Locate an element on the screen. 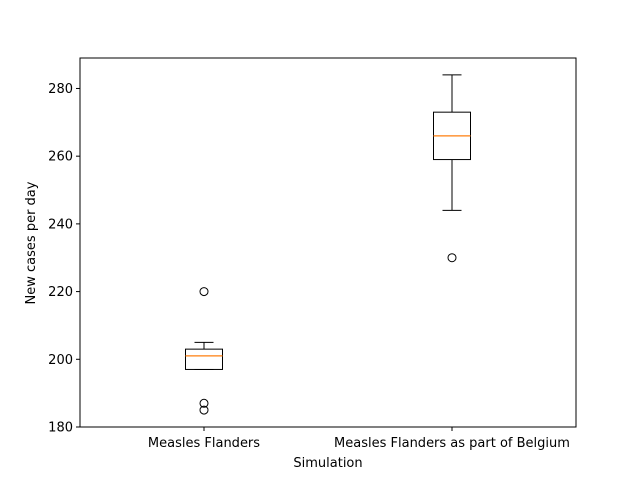  box-iqr is located at coordinates (204, 359).